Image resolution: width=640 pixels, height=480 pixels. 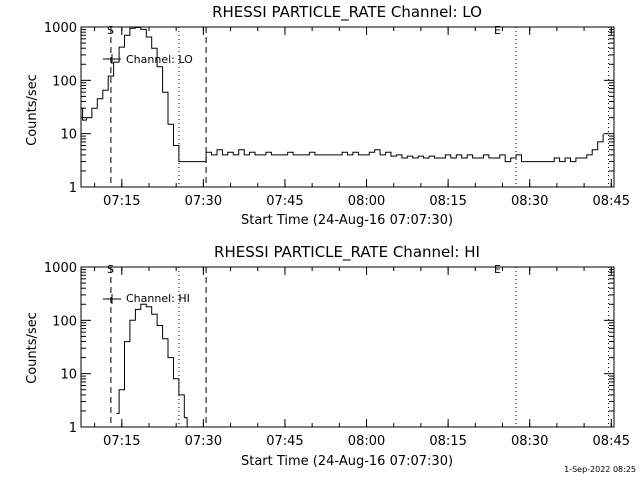 I want to click on panel-hi-xtick-label: 07:15, so click(x=121, y=441).